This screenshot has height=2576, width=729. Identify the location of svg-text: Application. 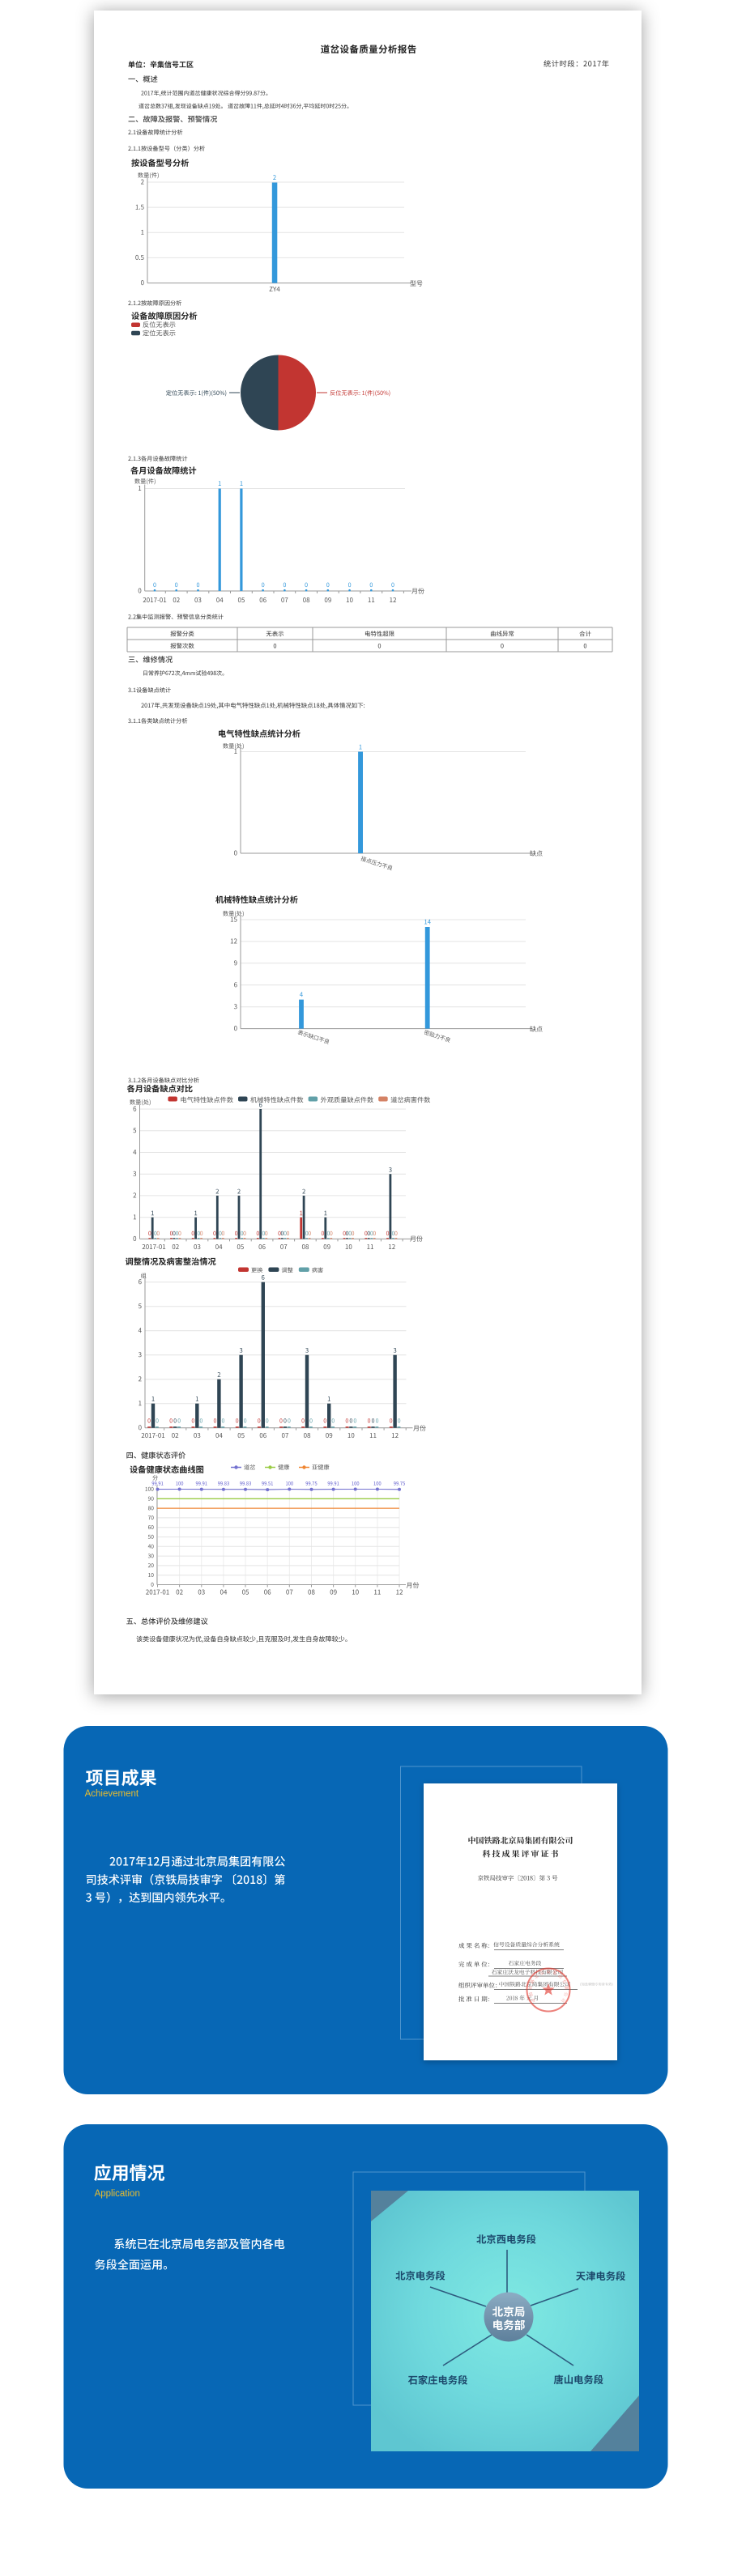
(117, 2194).